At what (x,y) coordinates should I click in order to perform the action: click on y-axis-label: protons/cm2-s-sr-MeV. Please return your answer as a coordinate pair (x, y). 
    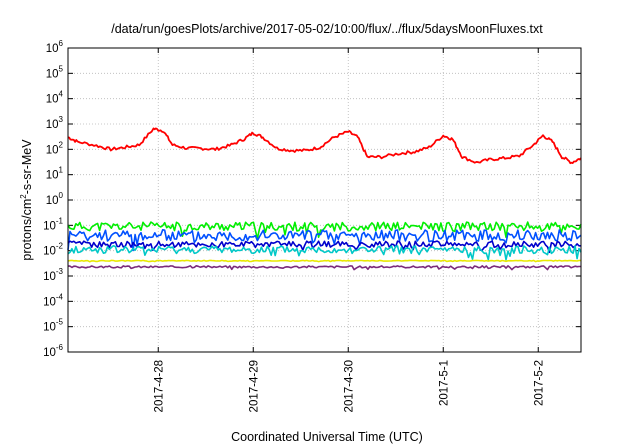
    Looking at the image, I should click on (26, 200).